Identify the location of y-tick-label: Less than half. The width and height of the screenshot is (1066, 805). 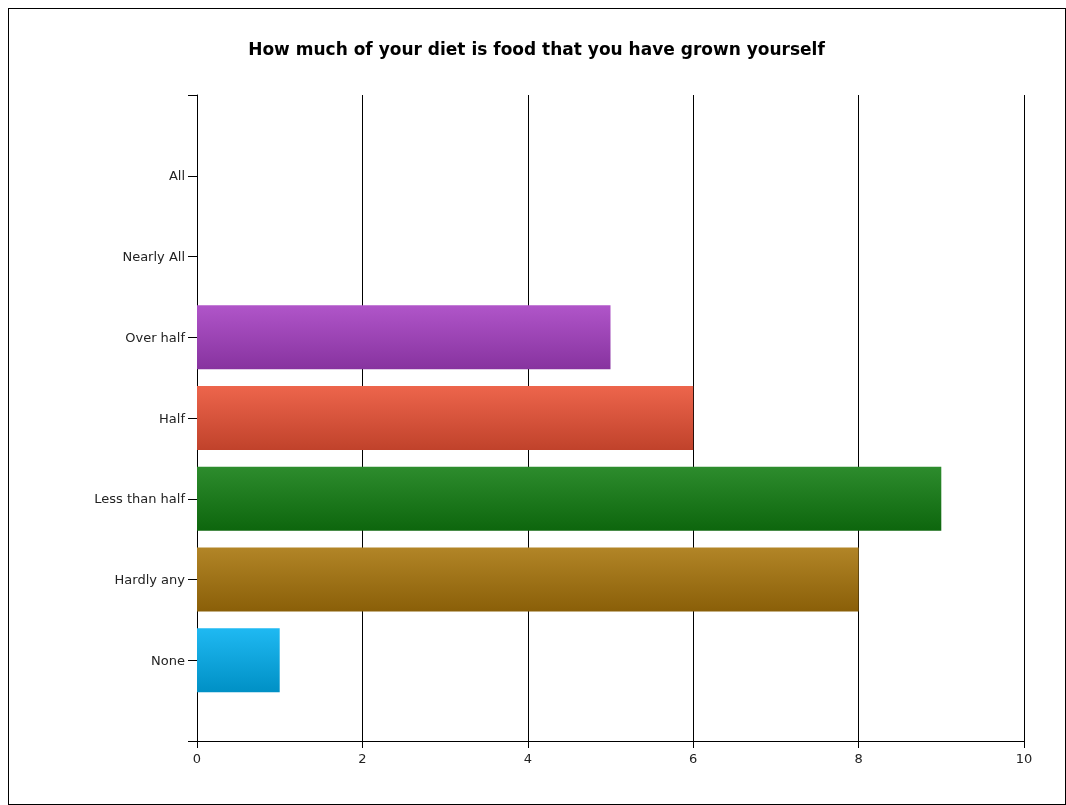
(140, 499).